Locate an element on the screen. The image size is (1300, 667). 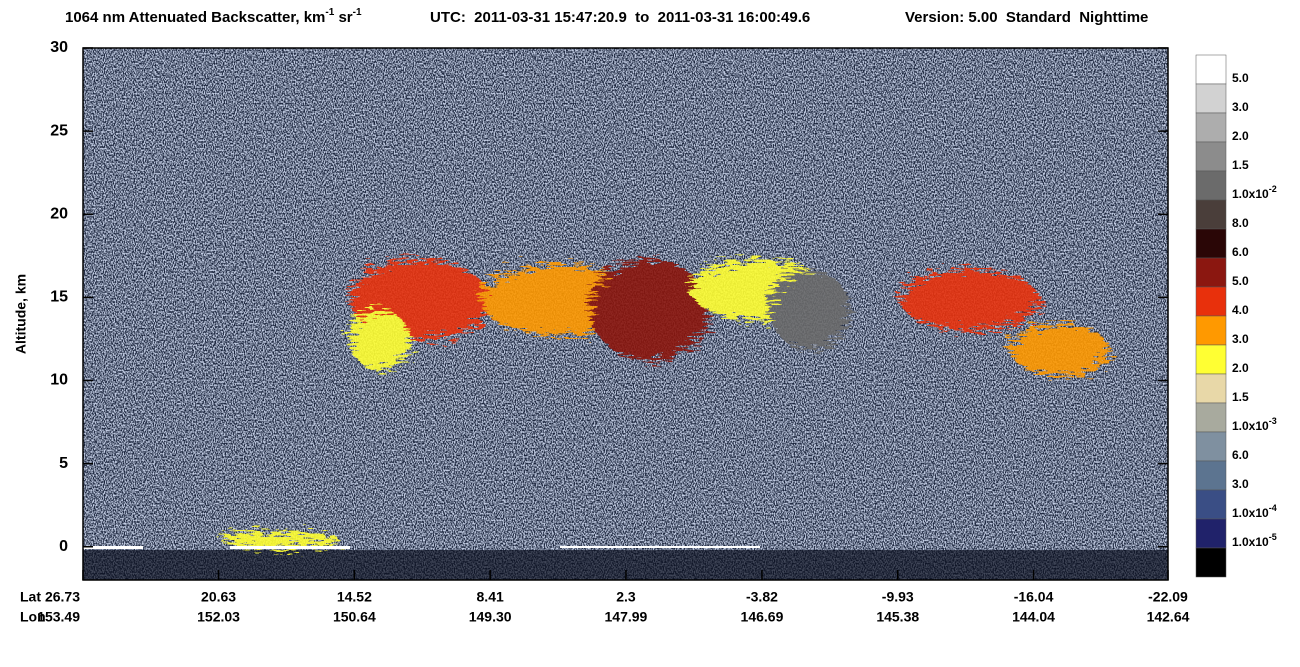
y-tick-label: 0 is located at coordinates (63, 546).